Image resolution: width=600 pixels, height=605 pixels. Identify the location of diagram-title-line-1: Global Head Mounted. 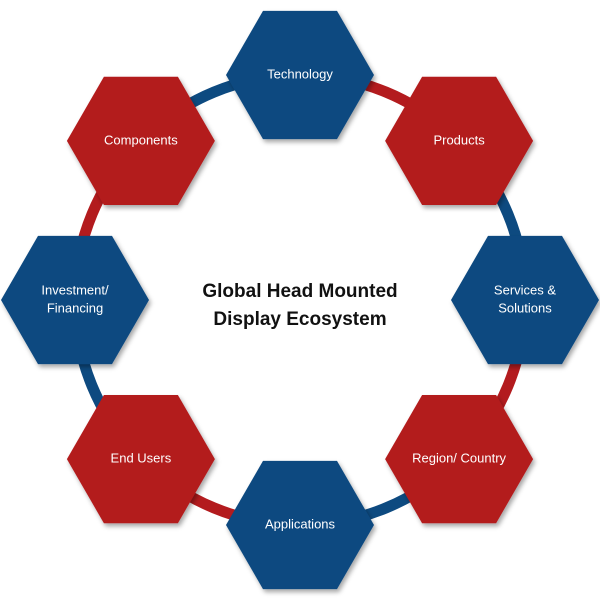
(300, 291).